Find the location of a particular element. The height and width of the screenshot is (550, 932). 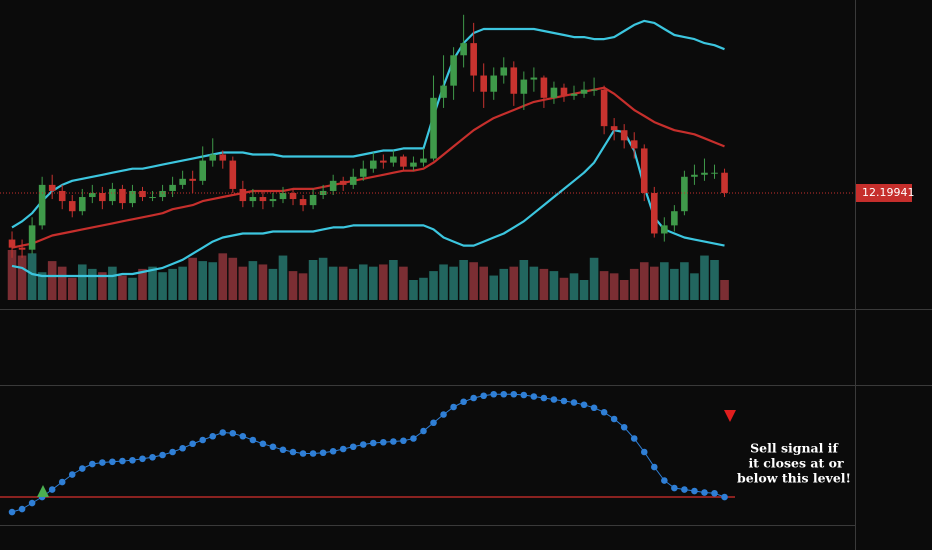

last-price-box is located at coordinates (884, 192).